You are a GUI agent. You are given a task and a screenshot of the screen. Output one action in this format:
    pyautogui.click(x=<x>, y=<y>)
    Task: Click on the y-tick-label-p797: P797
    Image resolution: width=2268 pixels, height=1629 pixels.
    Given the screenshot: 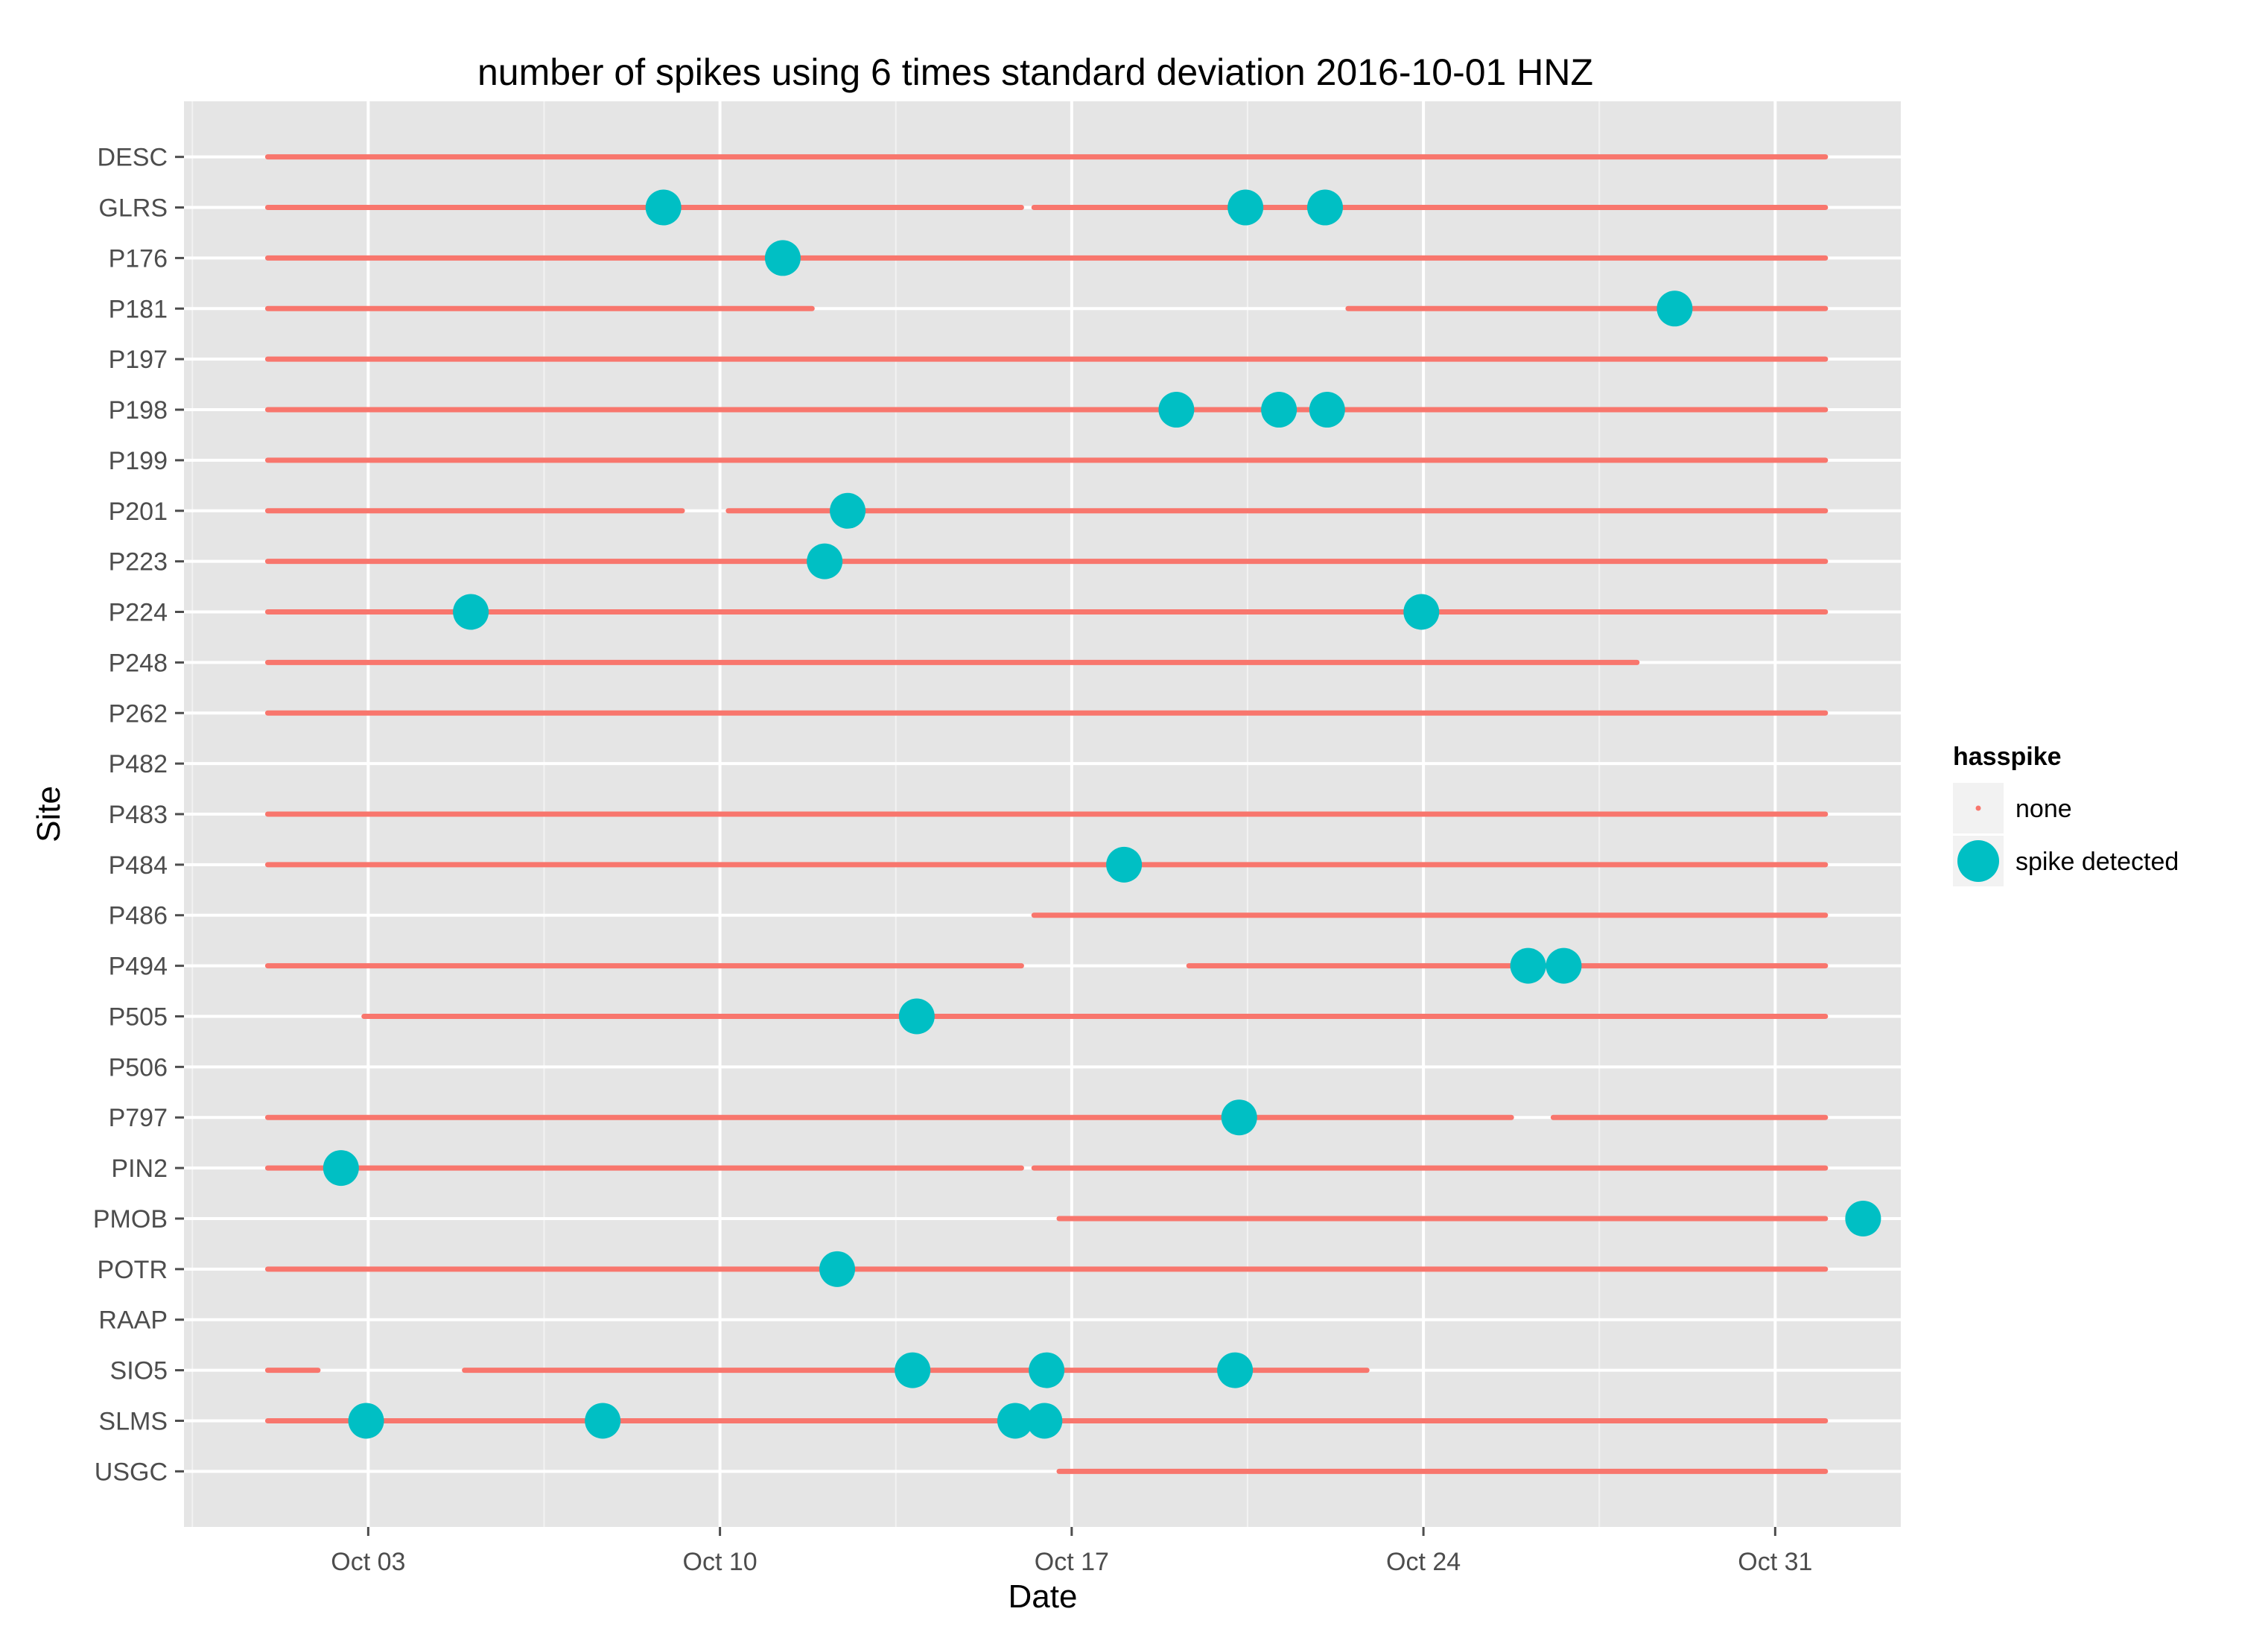 What is the action you would take?
    pyautogui.click(x=138, y=1118)
    